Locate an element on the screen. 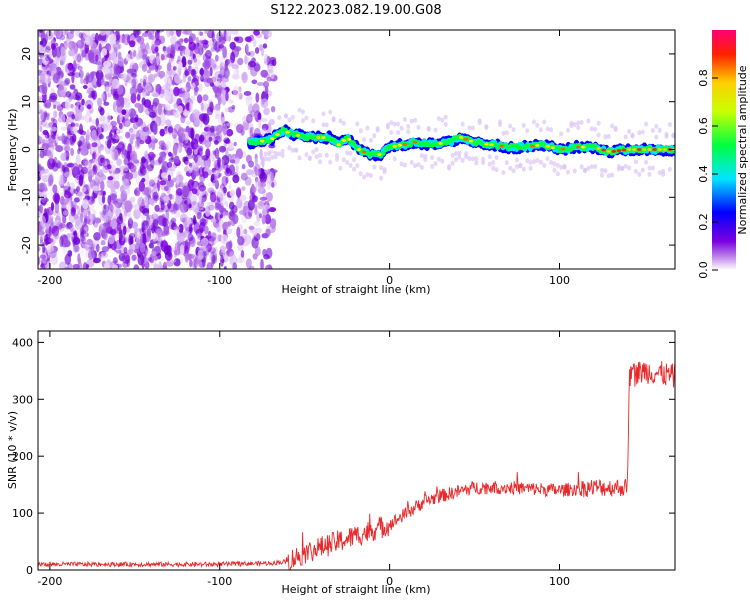 The image size is (750, 600). x-tick-label: -200 is located at coordinates (49, 581).